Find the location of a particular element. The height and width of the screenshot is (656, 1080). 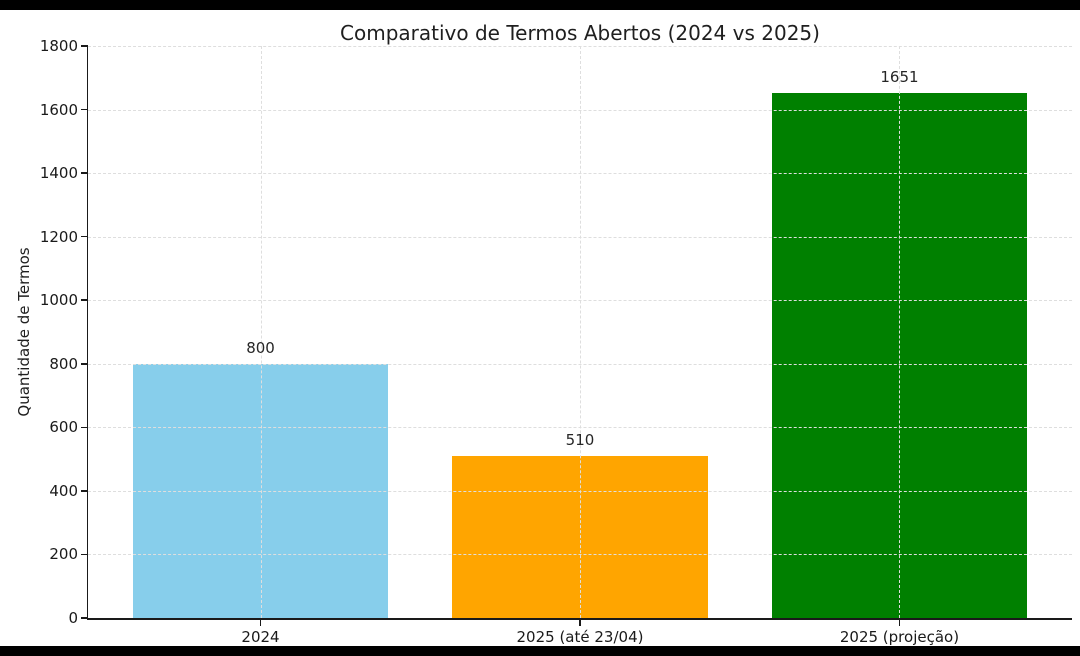

y-tick-label: 1400 is located at coordinates (58, 173).